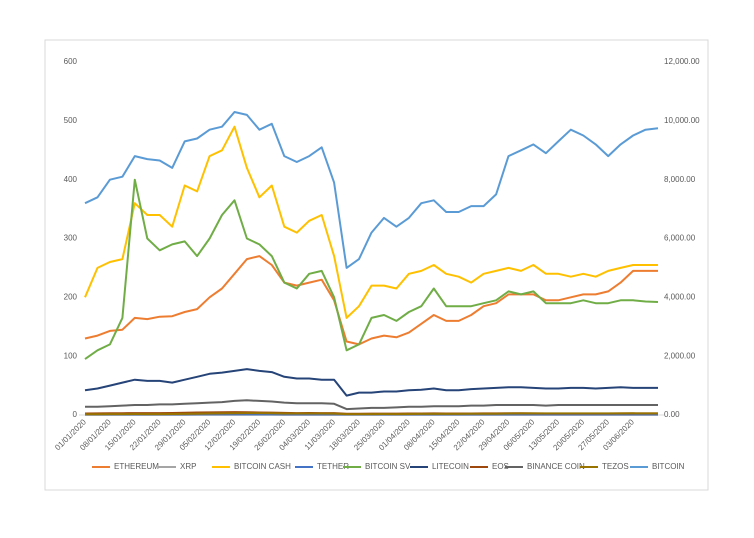 Image resolution: width=754 pixels, height=538 pixels. Describe the element at coordinates (672, 414) in the screenshot. I see `y2-tick-label: 0.00` at that location.